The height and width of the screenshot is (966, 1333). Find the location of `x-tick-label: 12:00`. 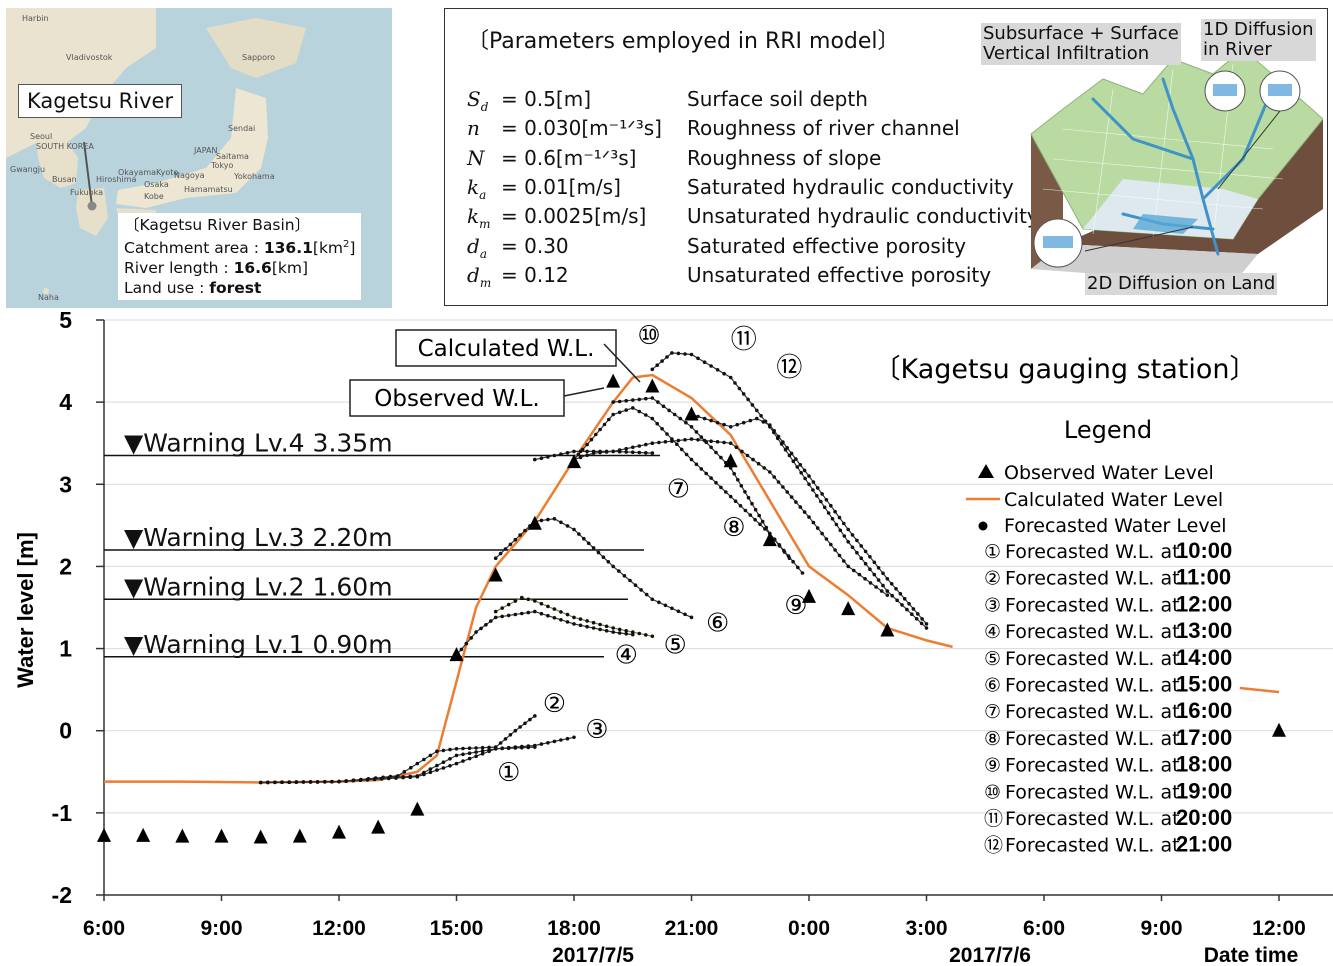

x-tick-label: 12:00 is located at coordinates (339, 928).